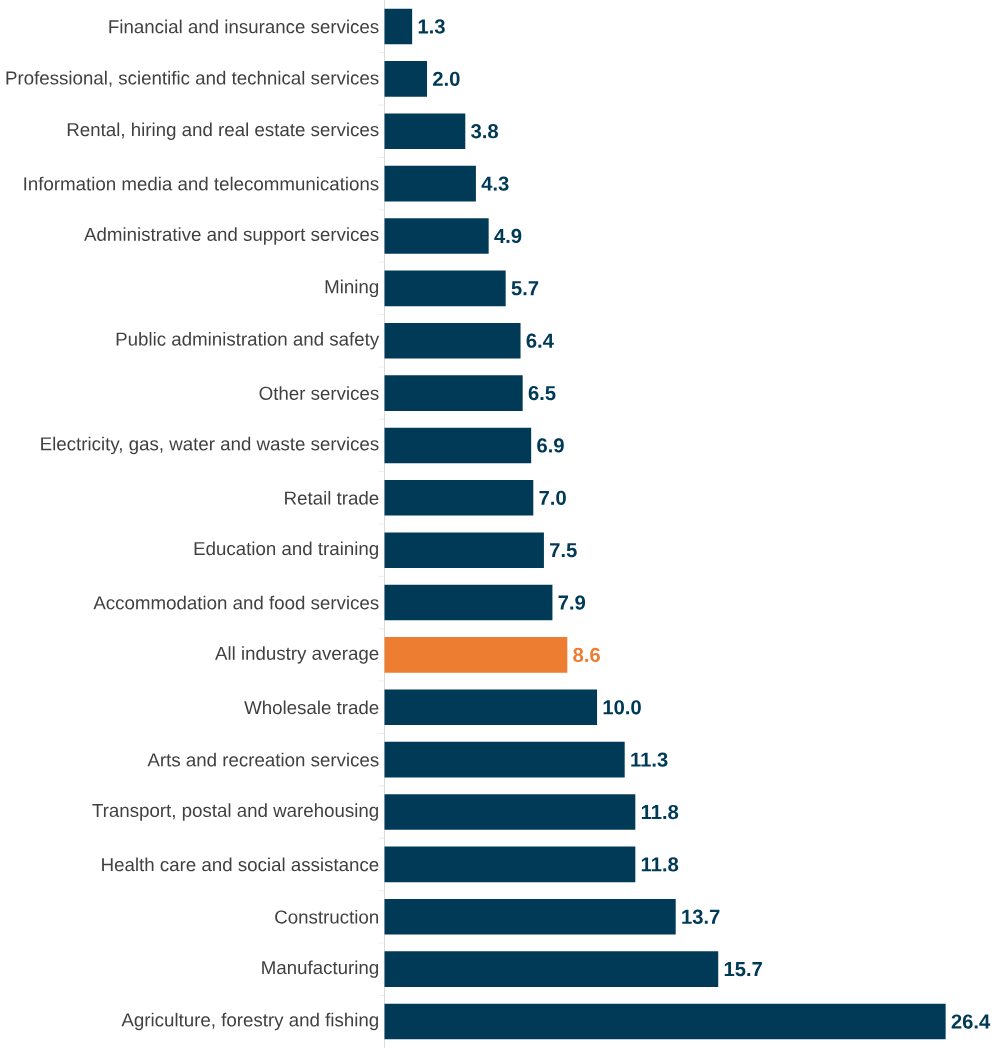 This screenshot has height=1048, width=995. Describe the element at coordinates (296, 655) in the screenshot. I see `y-tick-label: All industry average` at that location.